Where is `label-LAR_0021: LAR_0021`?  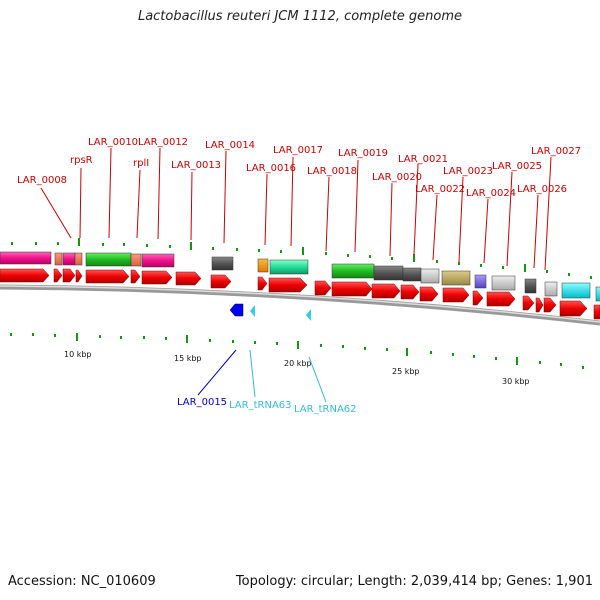 label-LAR_0021: LAR_0021 is located at coordinates (423, 159).